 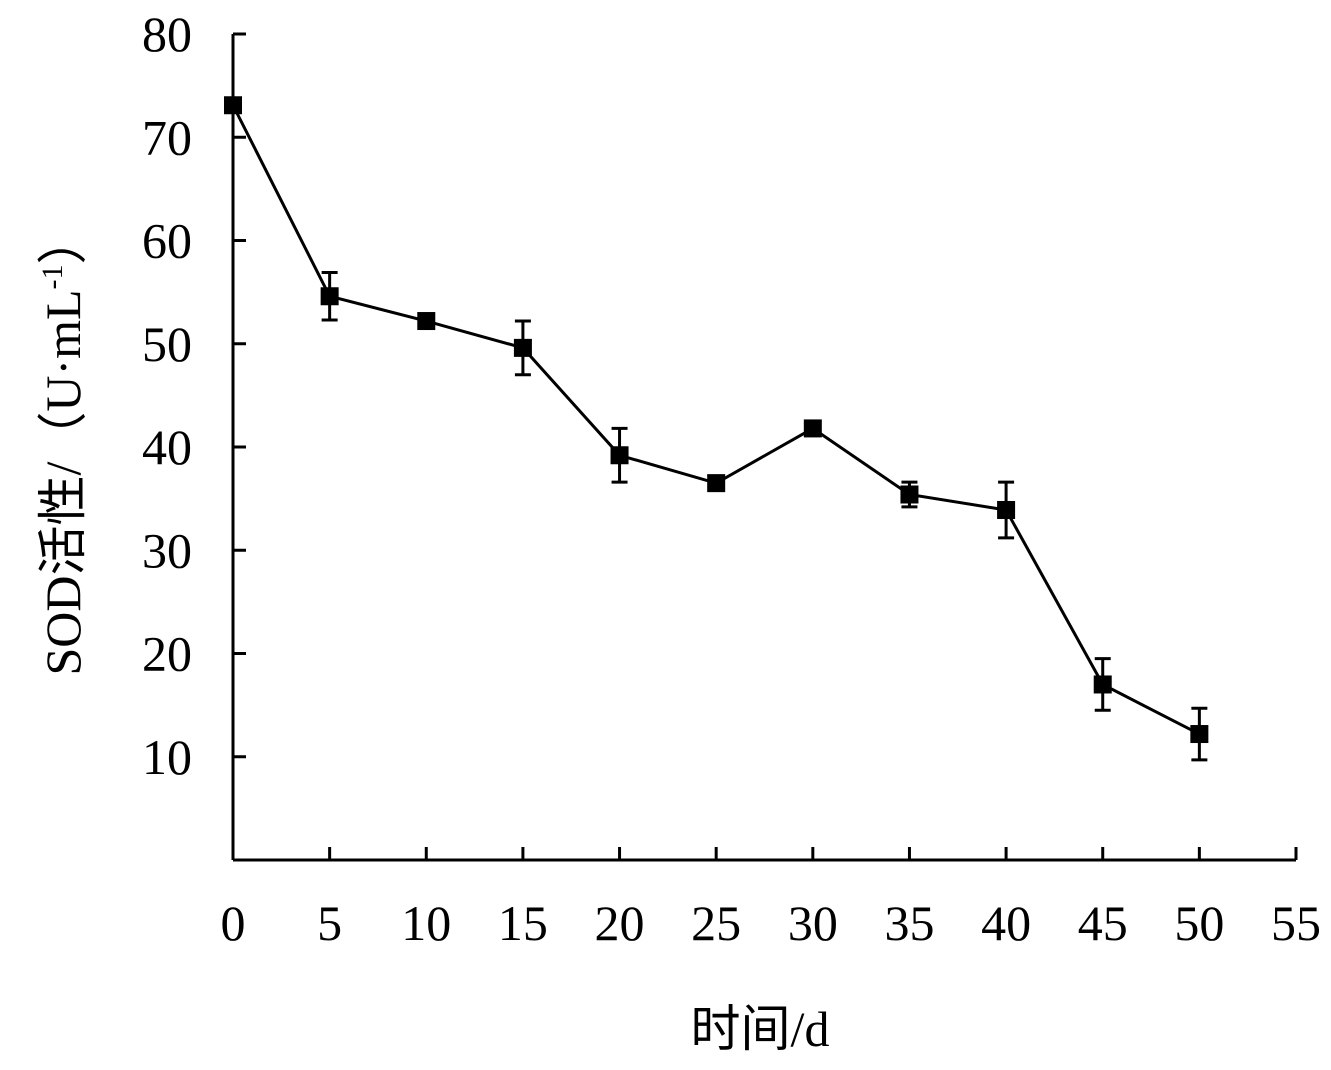 I want to click on x-tick-label: 5, so click(x=329, y=923).